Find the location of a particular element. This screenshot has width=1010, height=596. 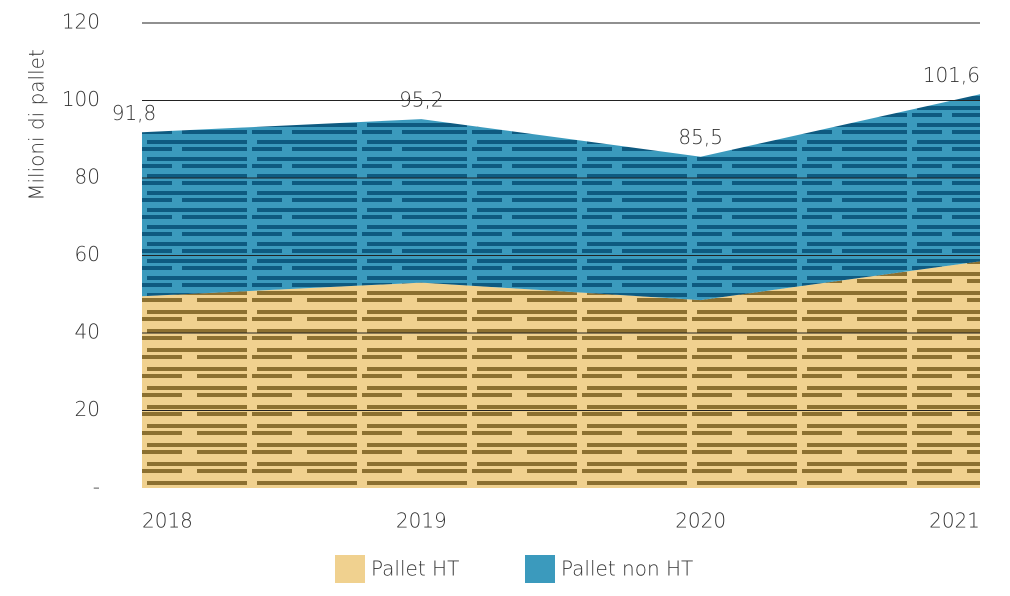

y-tick-label: 20 is located at coordinates (87, 409).